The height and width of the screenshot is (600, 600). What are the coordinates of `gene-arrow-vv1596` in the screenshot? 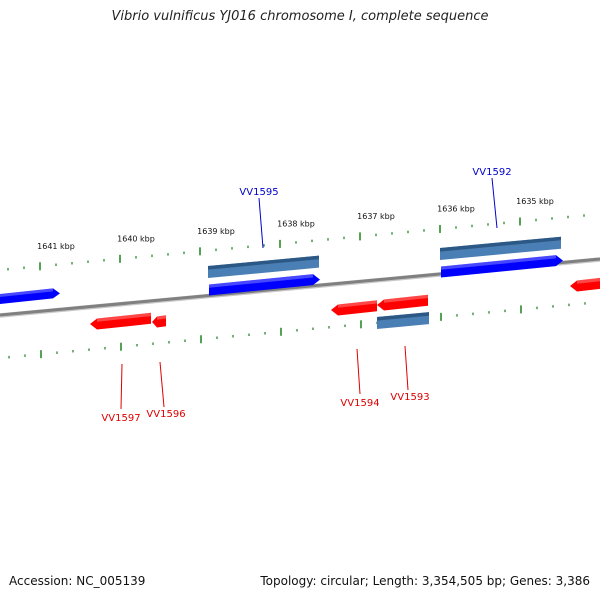 It's located at (159, 321).